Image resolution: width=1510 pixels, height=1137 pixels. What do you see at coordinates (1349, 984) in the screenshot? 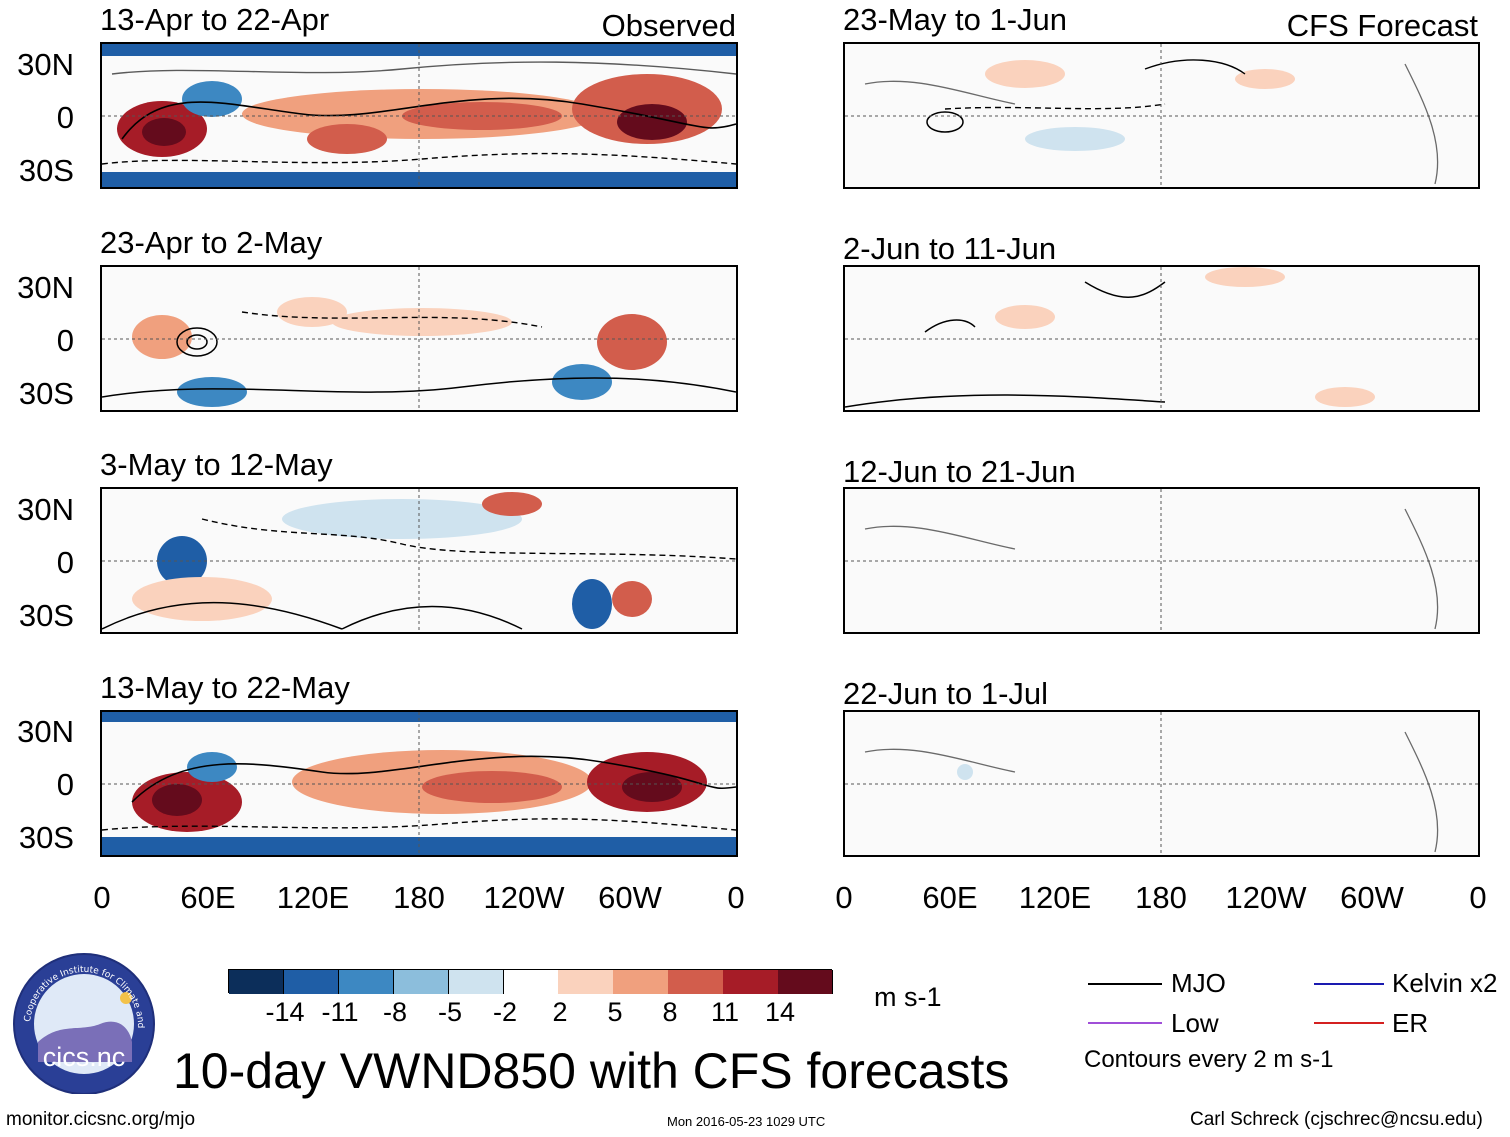
I see `legend-line-kelvin` at bounding box center [1349, 984].